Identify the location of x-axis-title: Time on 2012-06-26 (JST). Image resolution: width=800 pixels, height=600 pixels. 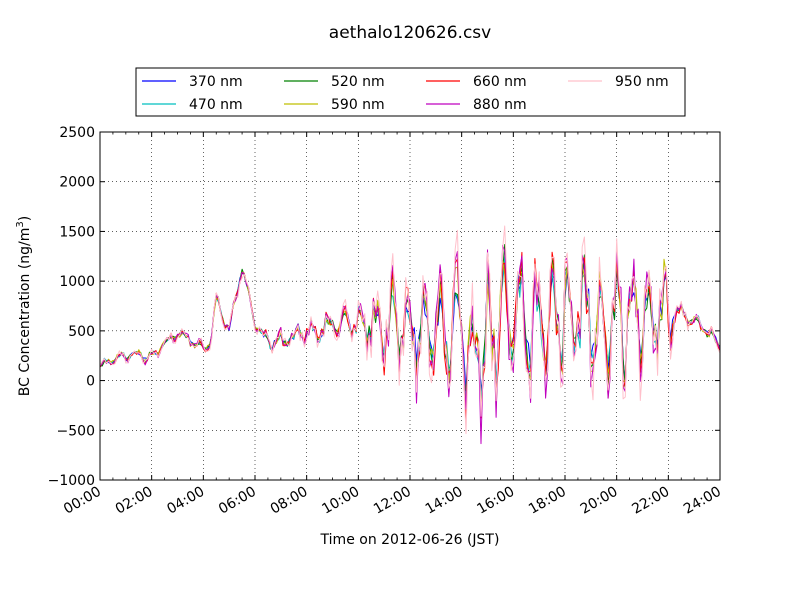
(410, 540).